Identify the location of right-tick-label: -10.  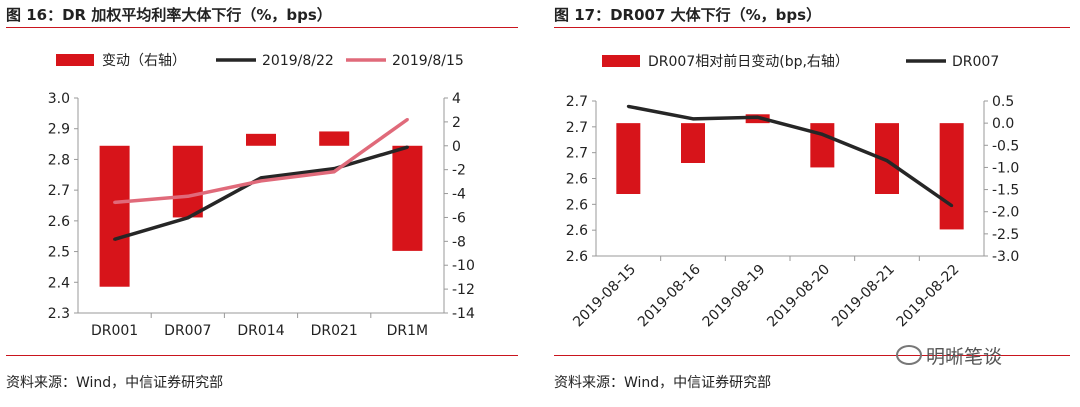
(463, 266).